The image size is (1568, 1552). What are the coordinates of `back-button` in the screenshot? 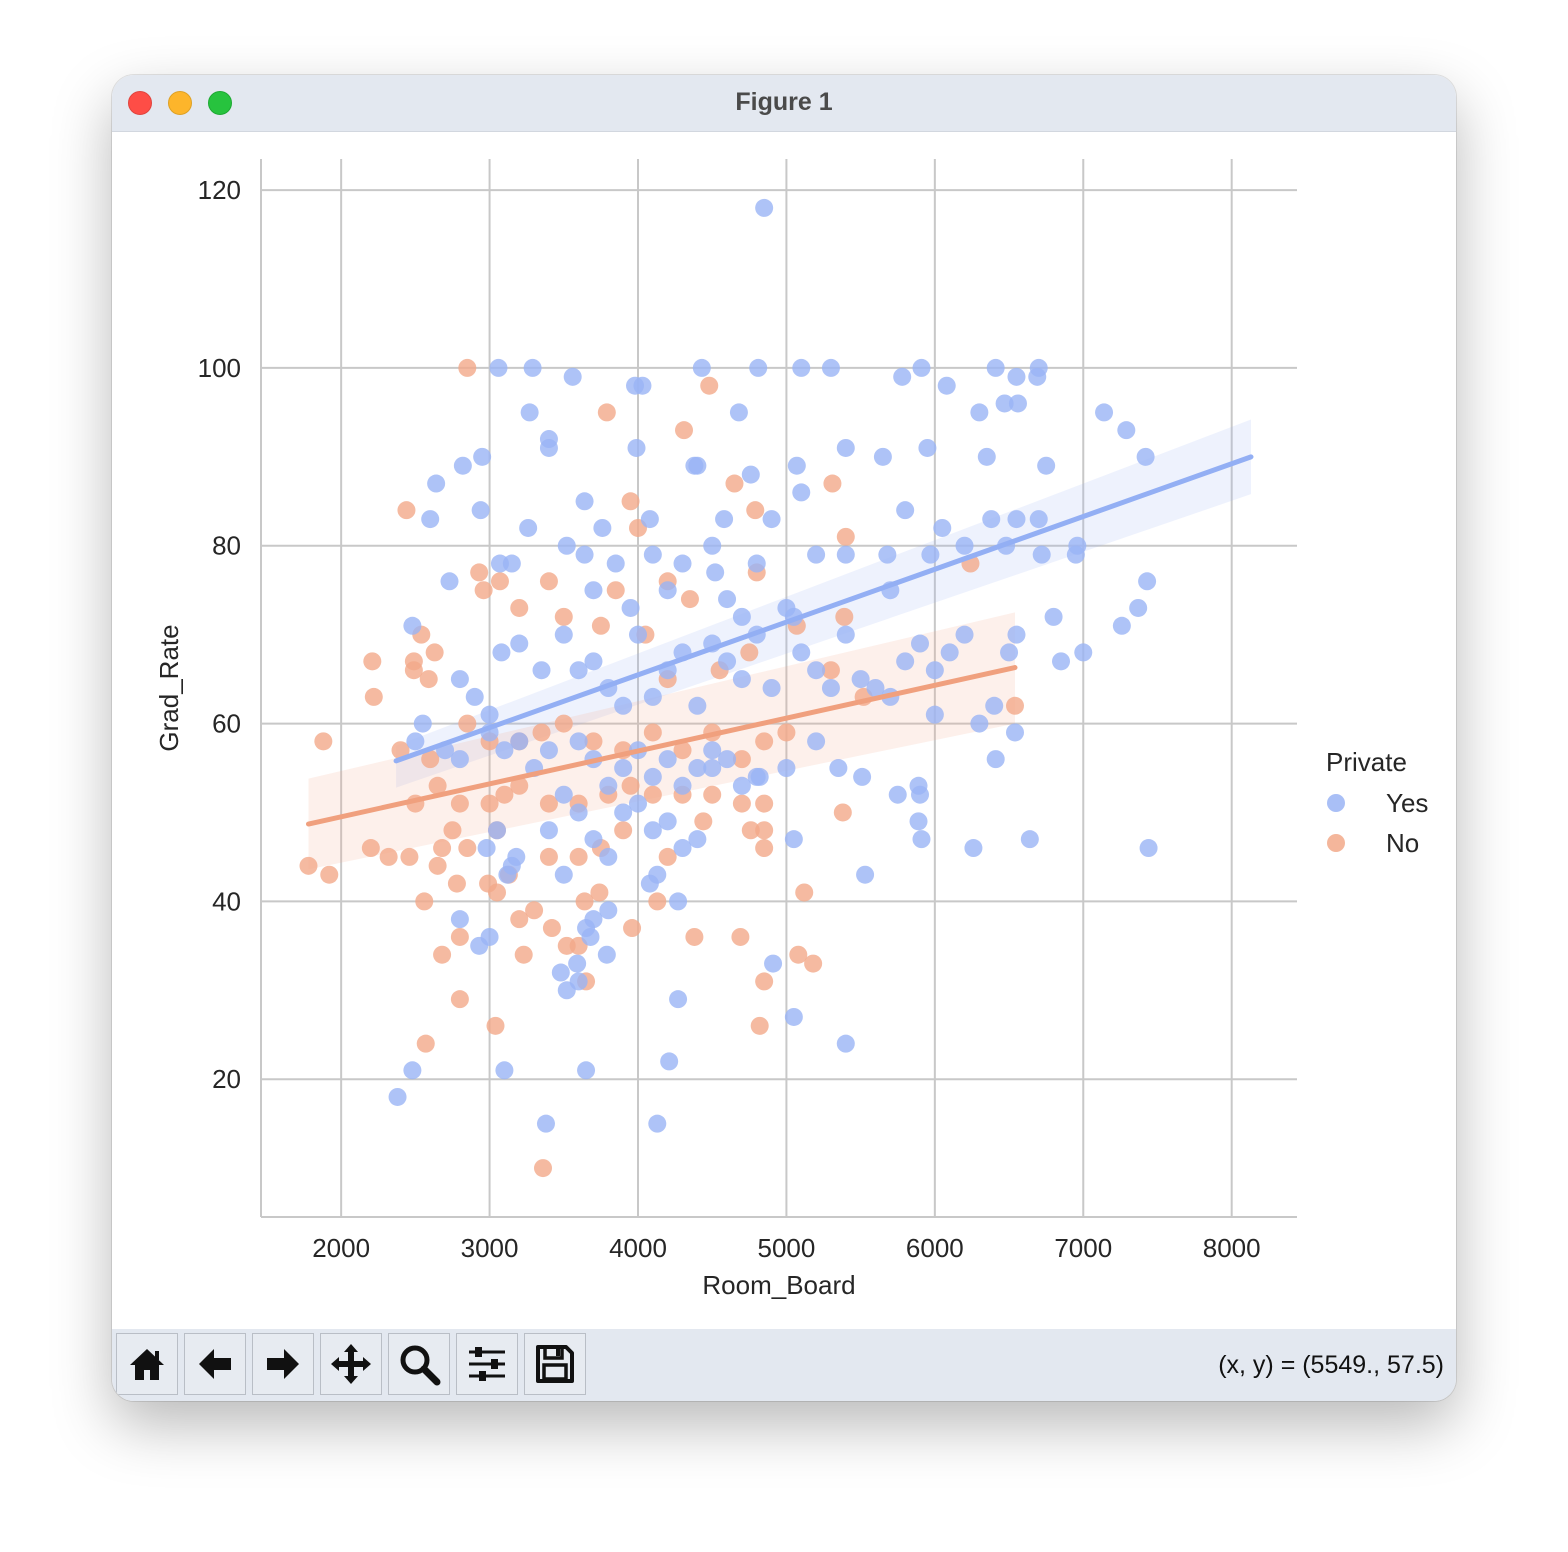 It's located at (215, 1364).